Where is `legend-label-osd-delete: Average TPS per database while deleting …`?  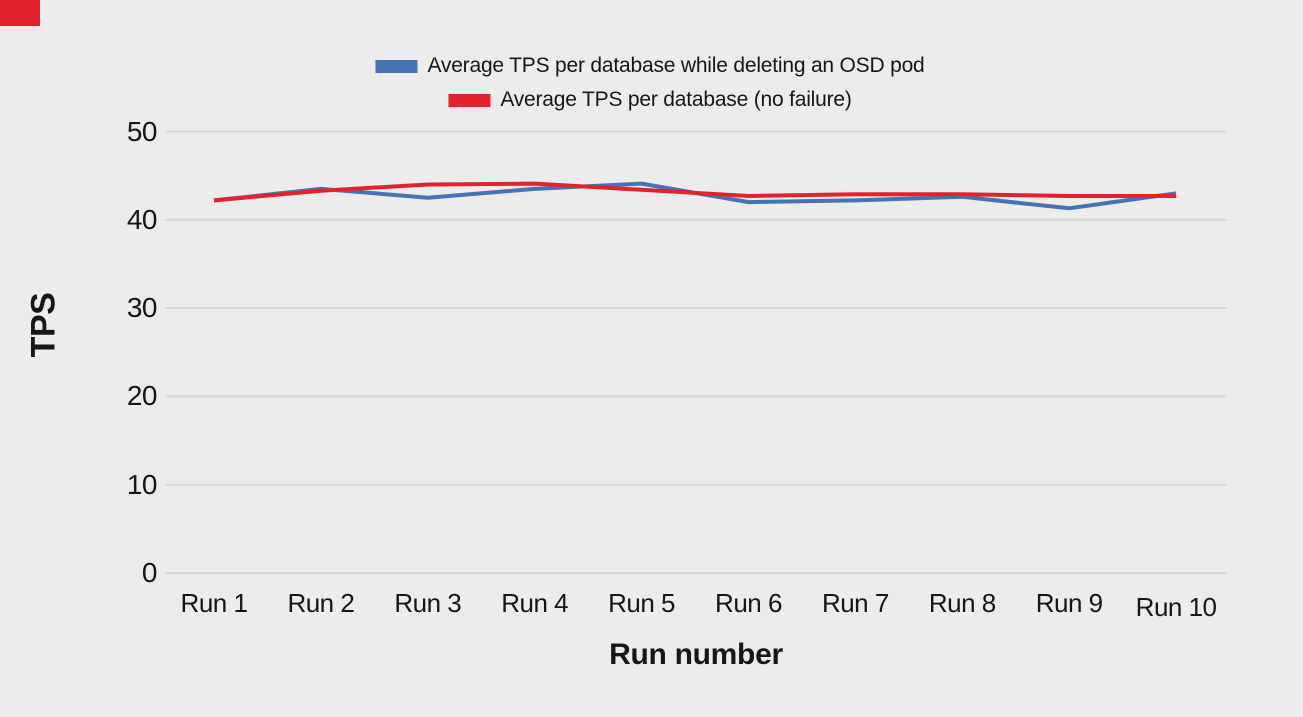 legend-label-osd-delete: Average TPS per database while deleting … is located at coordinates (676, 65).